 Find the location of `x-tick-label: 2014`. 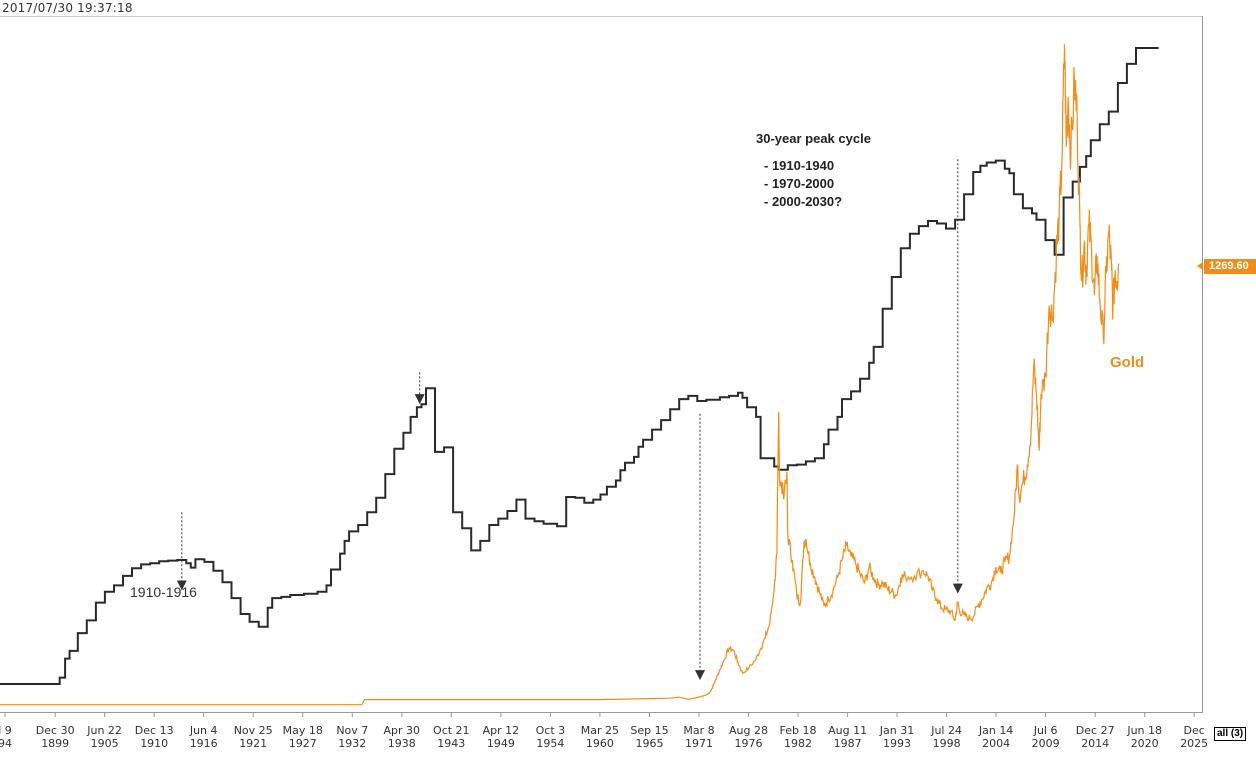

x-tick-label: 2014 is located at coordinates (1095, 743).